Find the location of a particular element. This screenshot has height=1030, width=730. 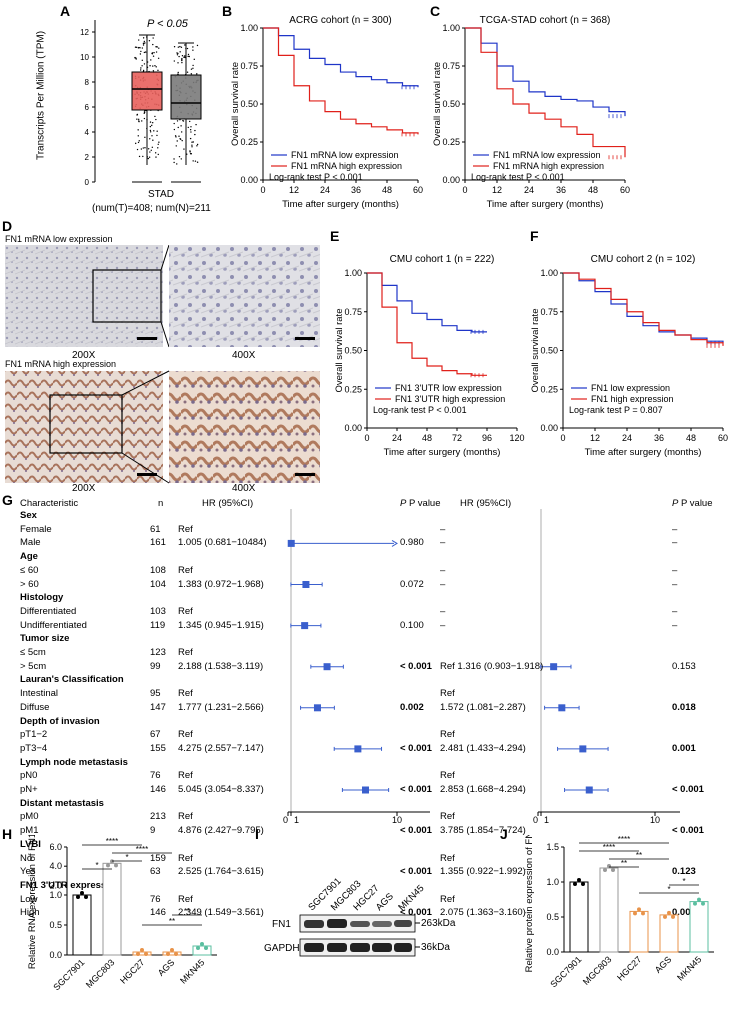

forest-row: ≤ 5cm 123 Ref is located at coordinates (365, 653).